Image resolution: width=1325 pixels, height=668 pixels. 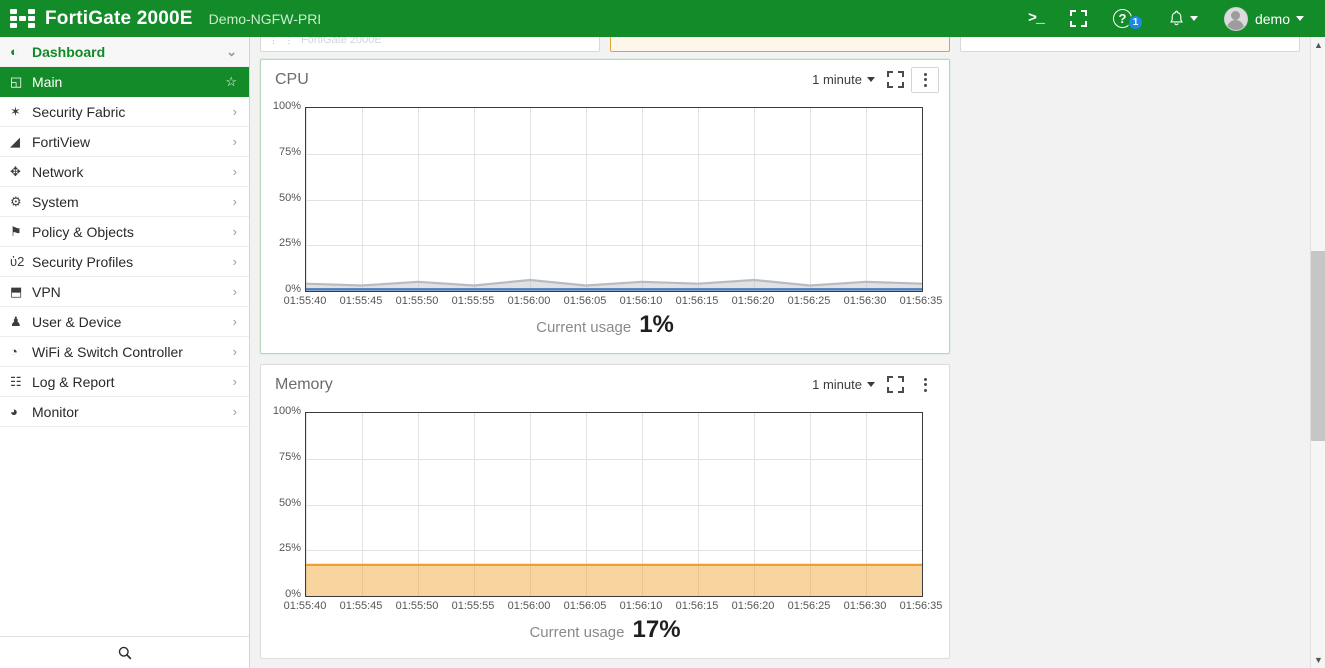 What do you see at coordinates (73, 381) in the screenshot?
I see `sidebar-item-label: Log & Report` at bounding box center [73, 381].